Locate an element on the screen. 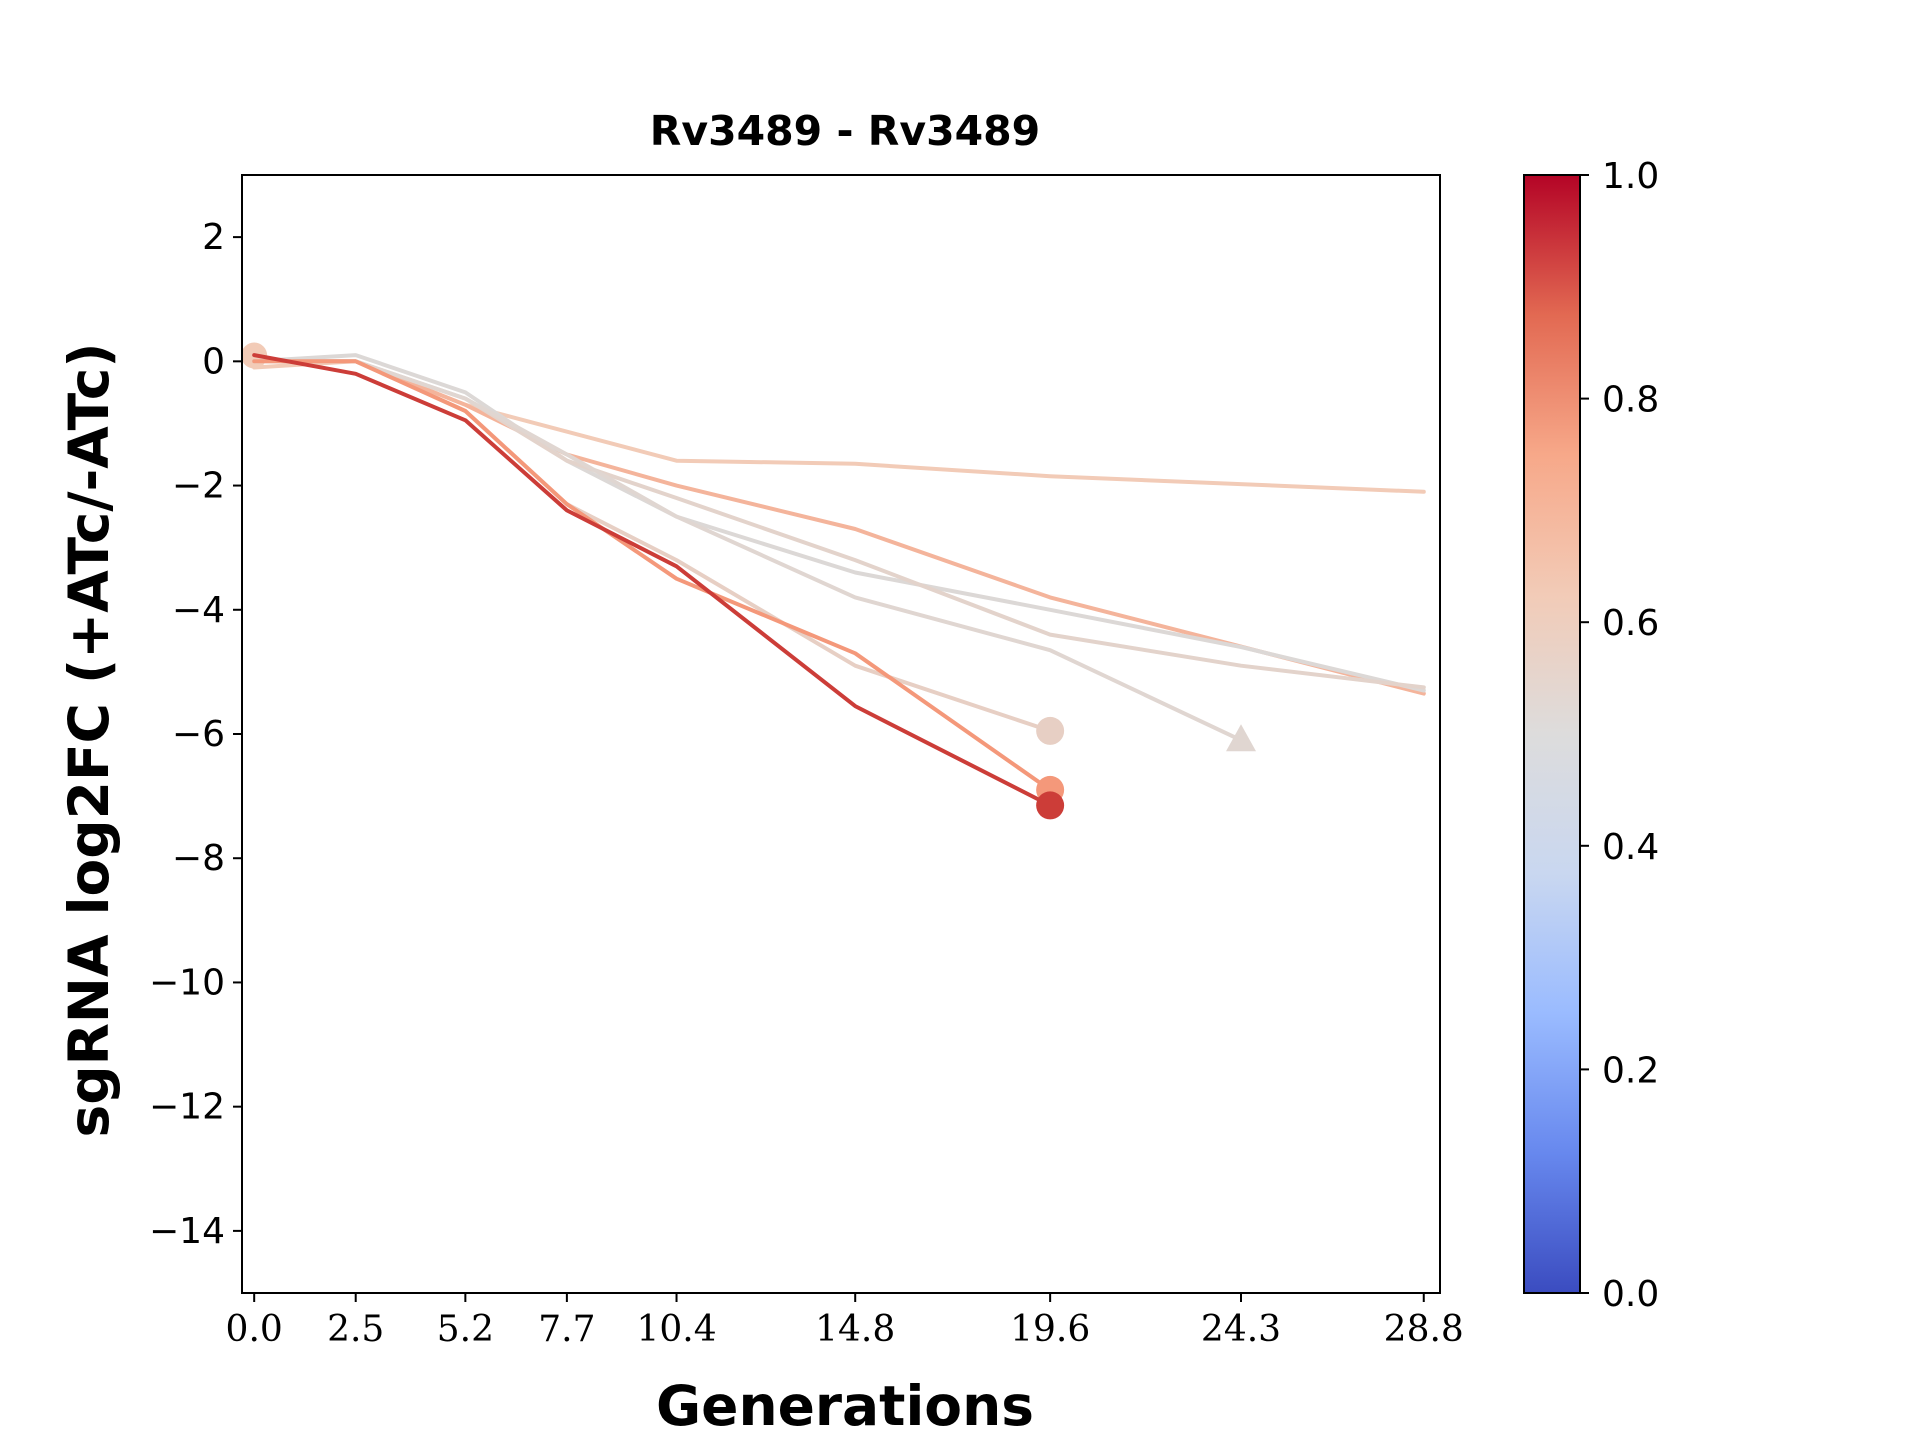 Image resolution: width=1920 pixels, height=1440 pixels. y-tick-label: 2 is located at coordinates (213, 237).